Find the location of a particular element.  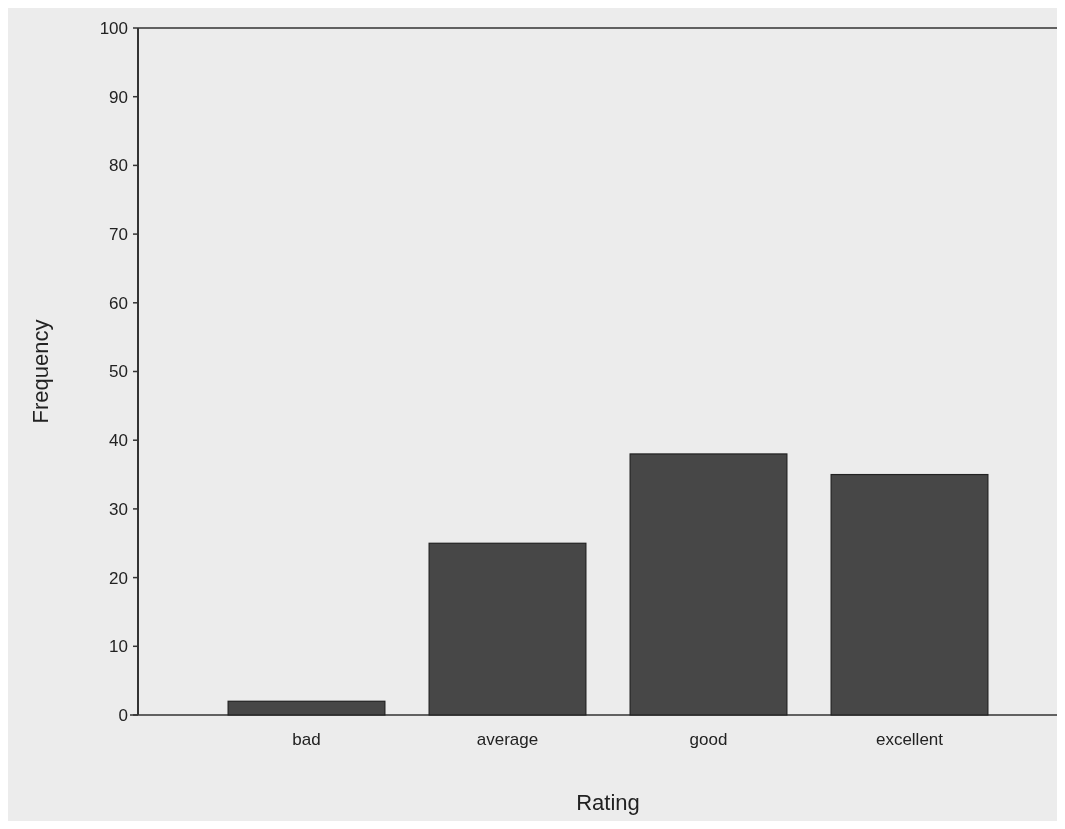

y-tick-label: 70 is located at coordinates (118, 235).